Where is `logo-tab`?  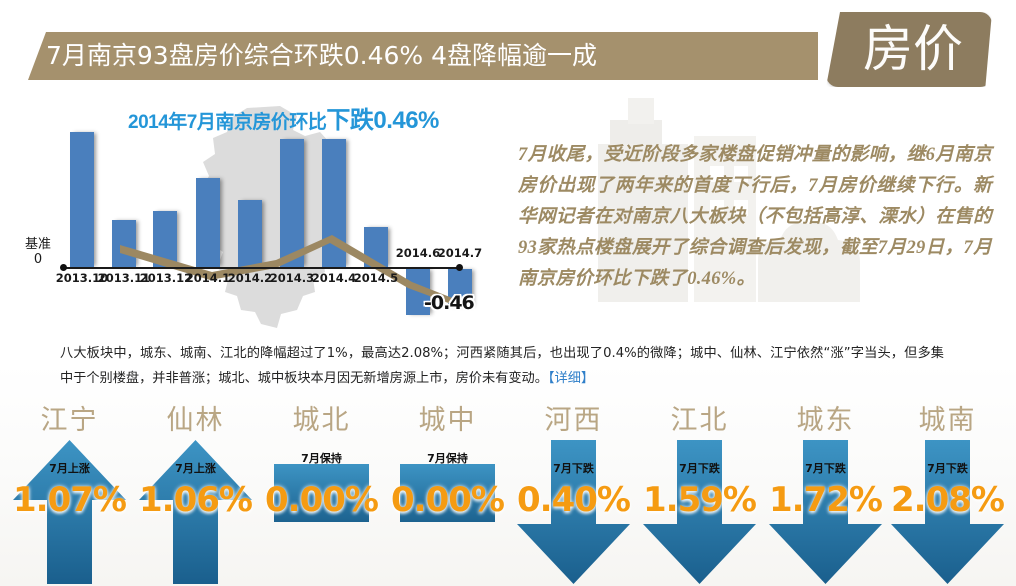
logo-tab is located at coordinates (909, 49).